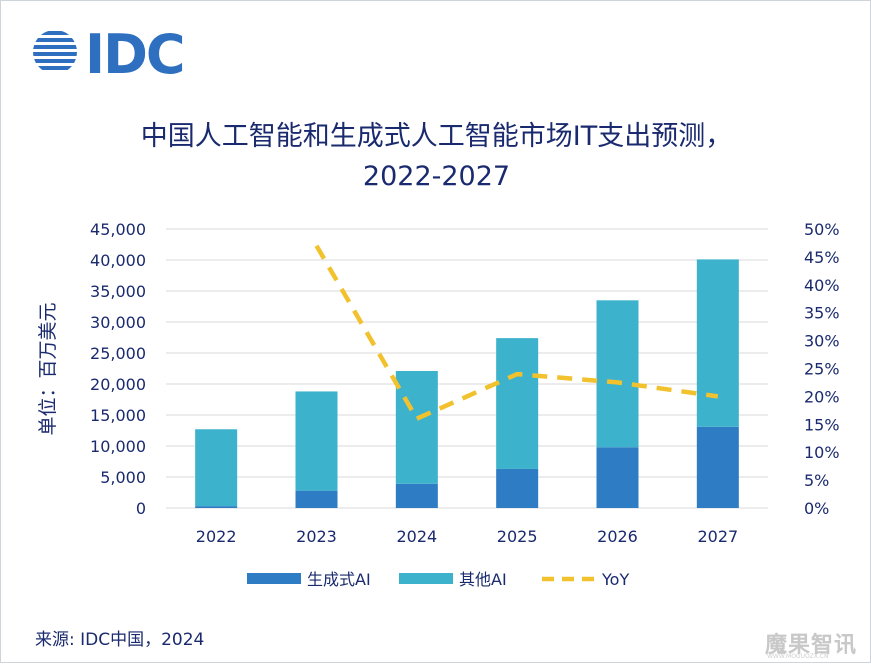 The image size is (871, 664). What do you see at coordinates (118, 229) in the screenshot?
I see `y-tick-label: 45,000` at bounding box center [118, 229].